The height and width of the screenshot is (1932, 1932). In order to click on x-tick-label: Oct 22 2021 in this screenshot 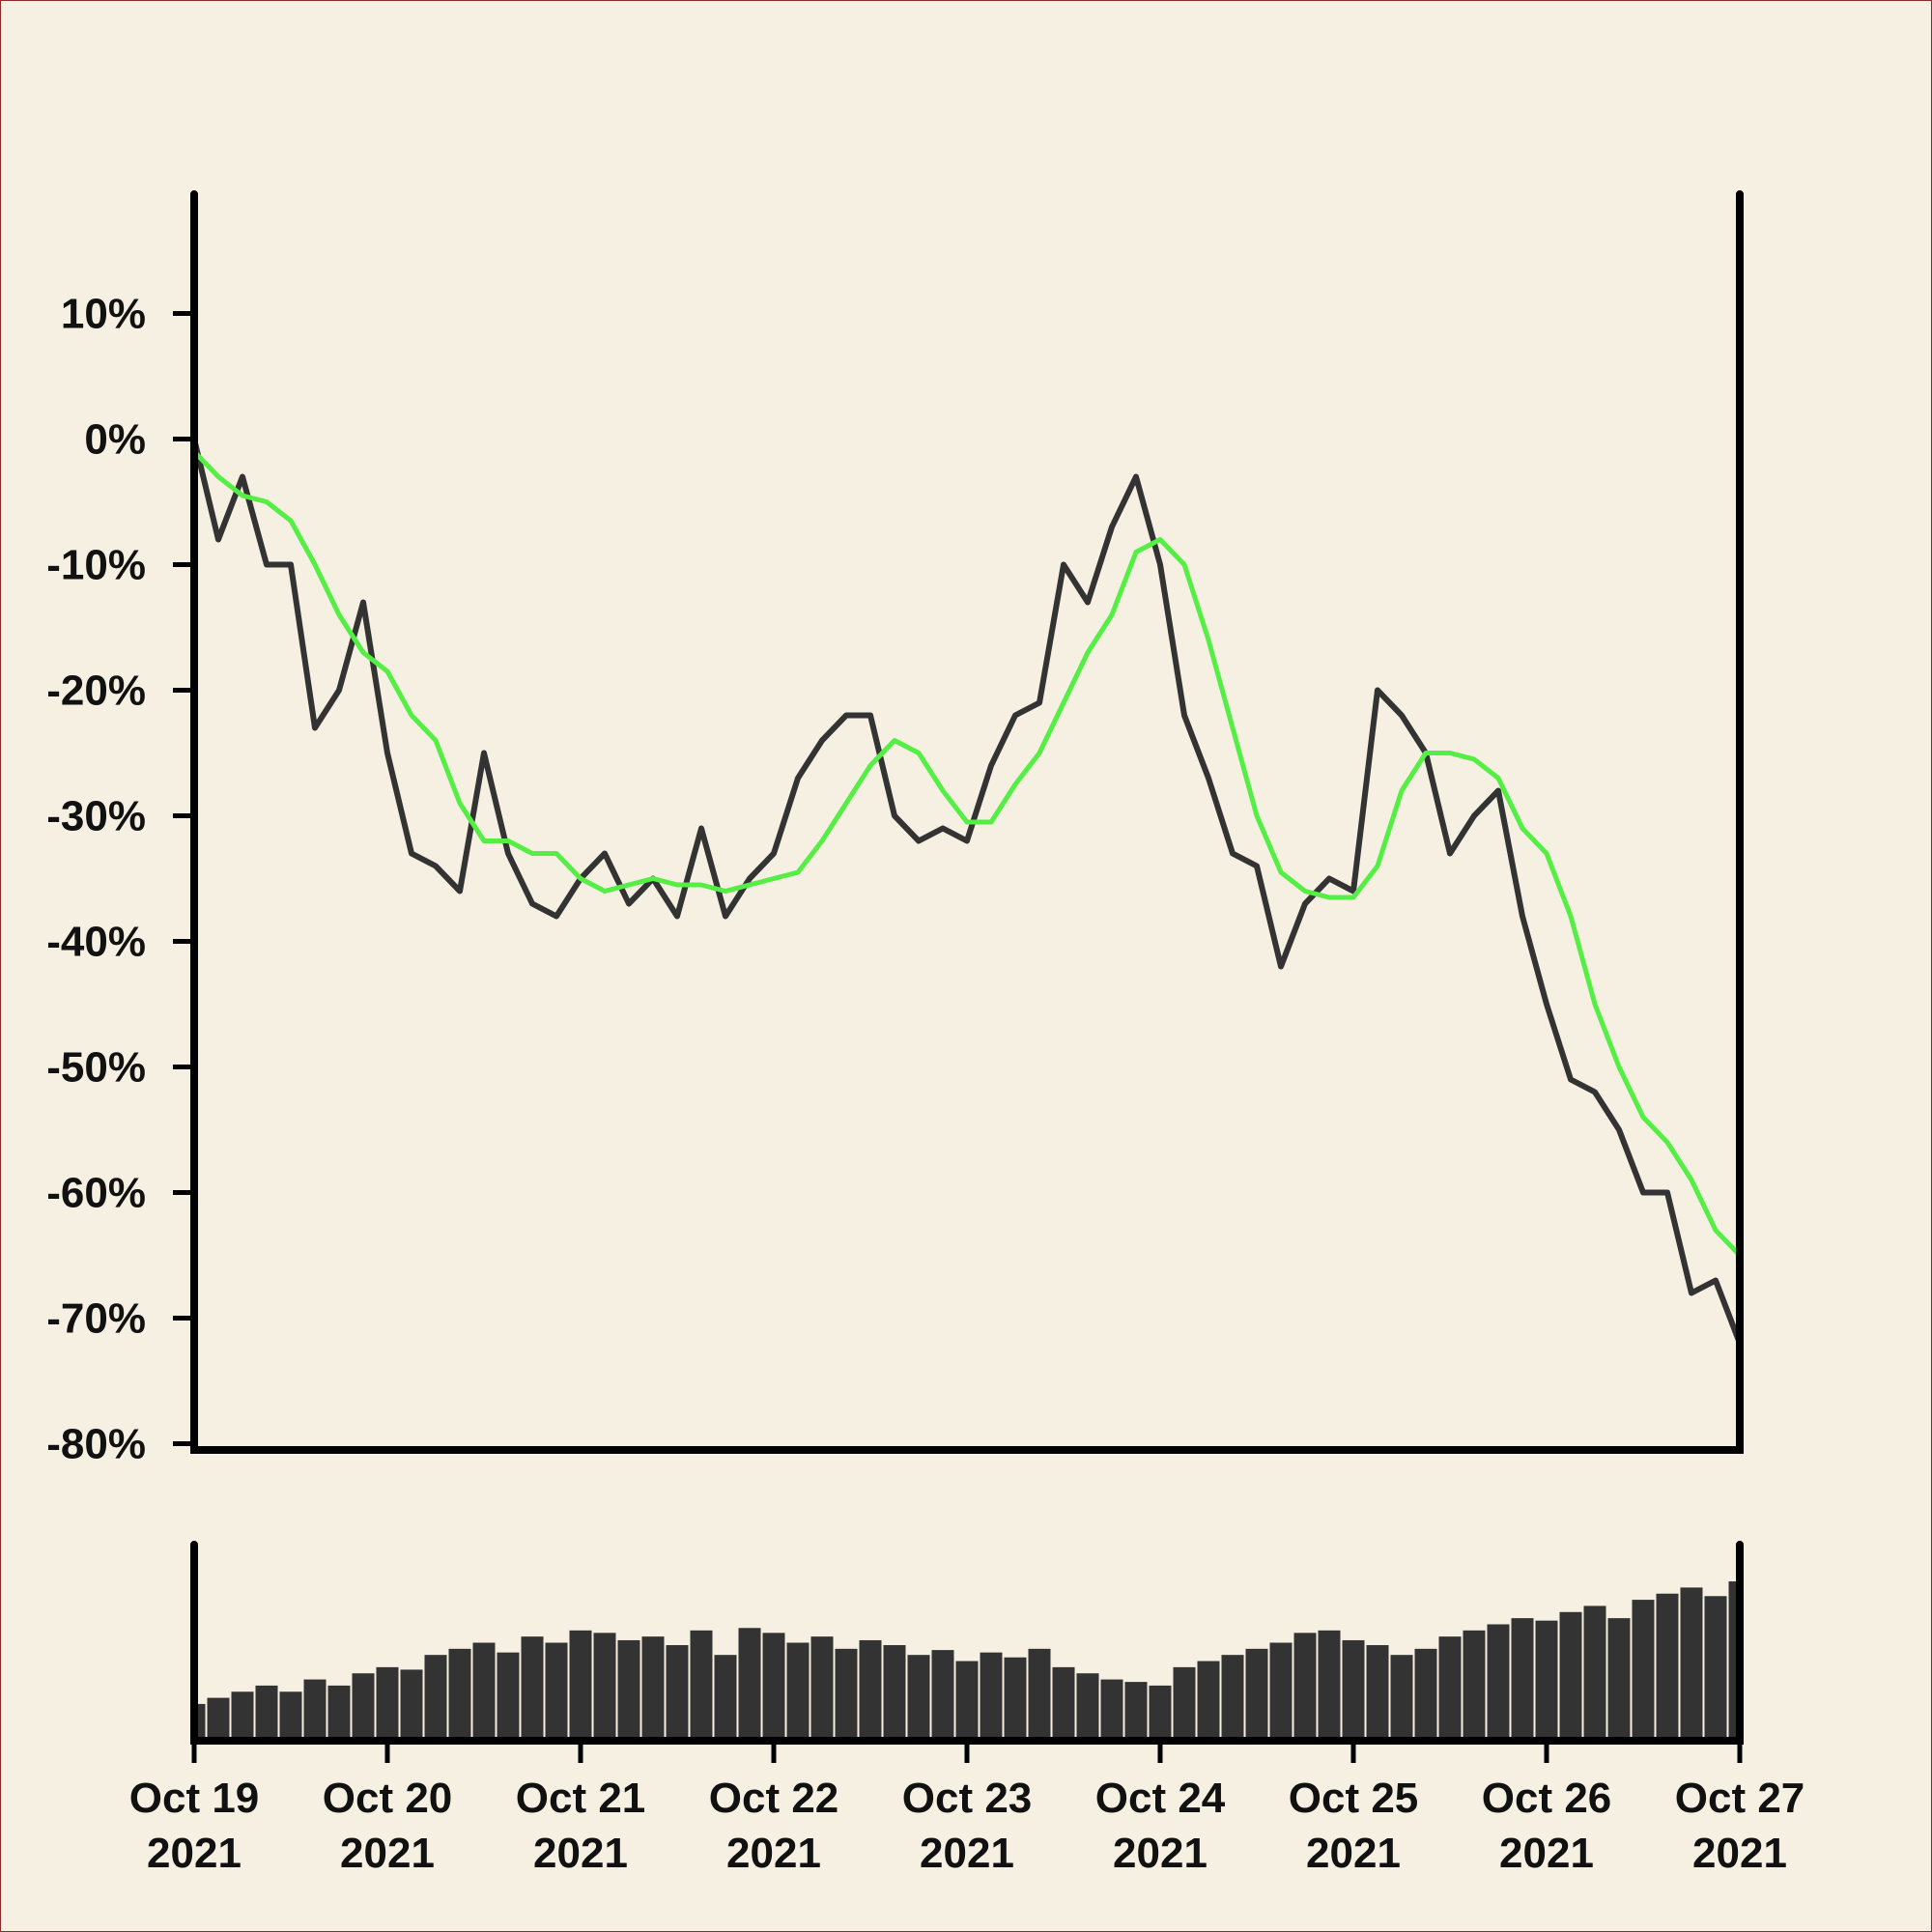, I will do `click(773, 1826)`.